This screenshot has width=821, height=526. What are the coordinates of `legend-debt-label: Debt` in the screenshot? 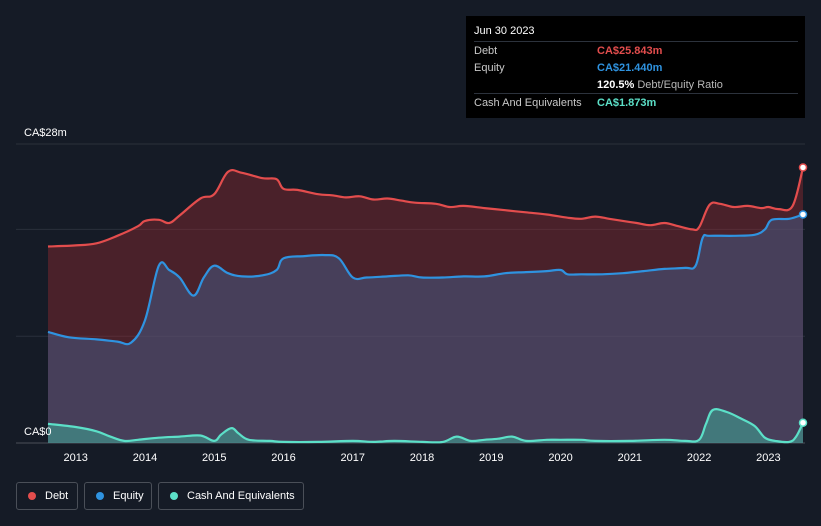 It's located at (57, 496).